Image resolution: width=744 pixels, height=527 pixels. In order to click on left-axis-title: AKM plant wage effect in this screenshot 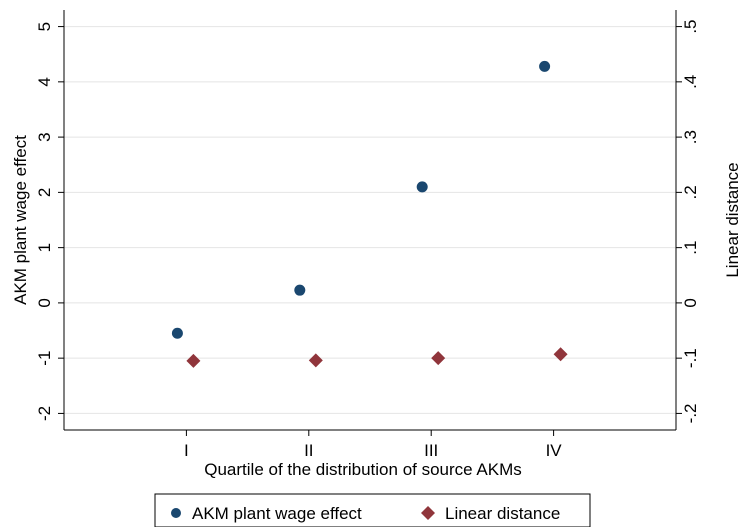, I will do `click(20, 220)`.